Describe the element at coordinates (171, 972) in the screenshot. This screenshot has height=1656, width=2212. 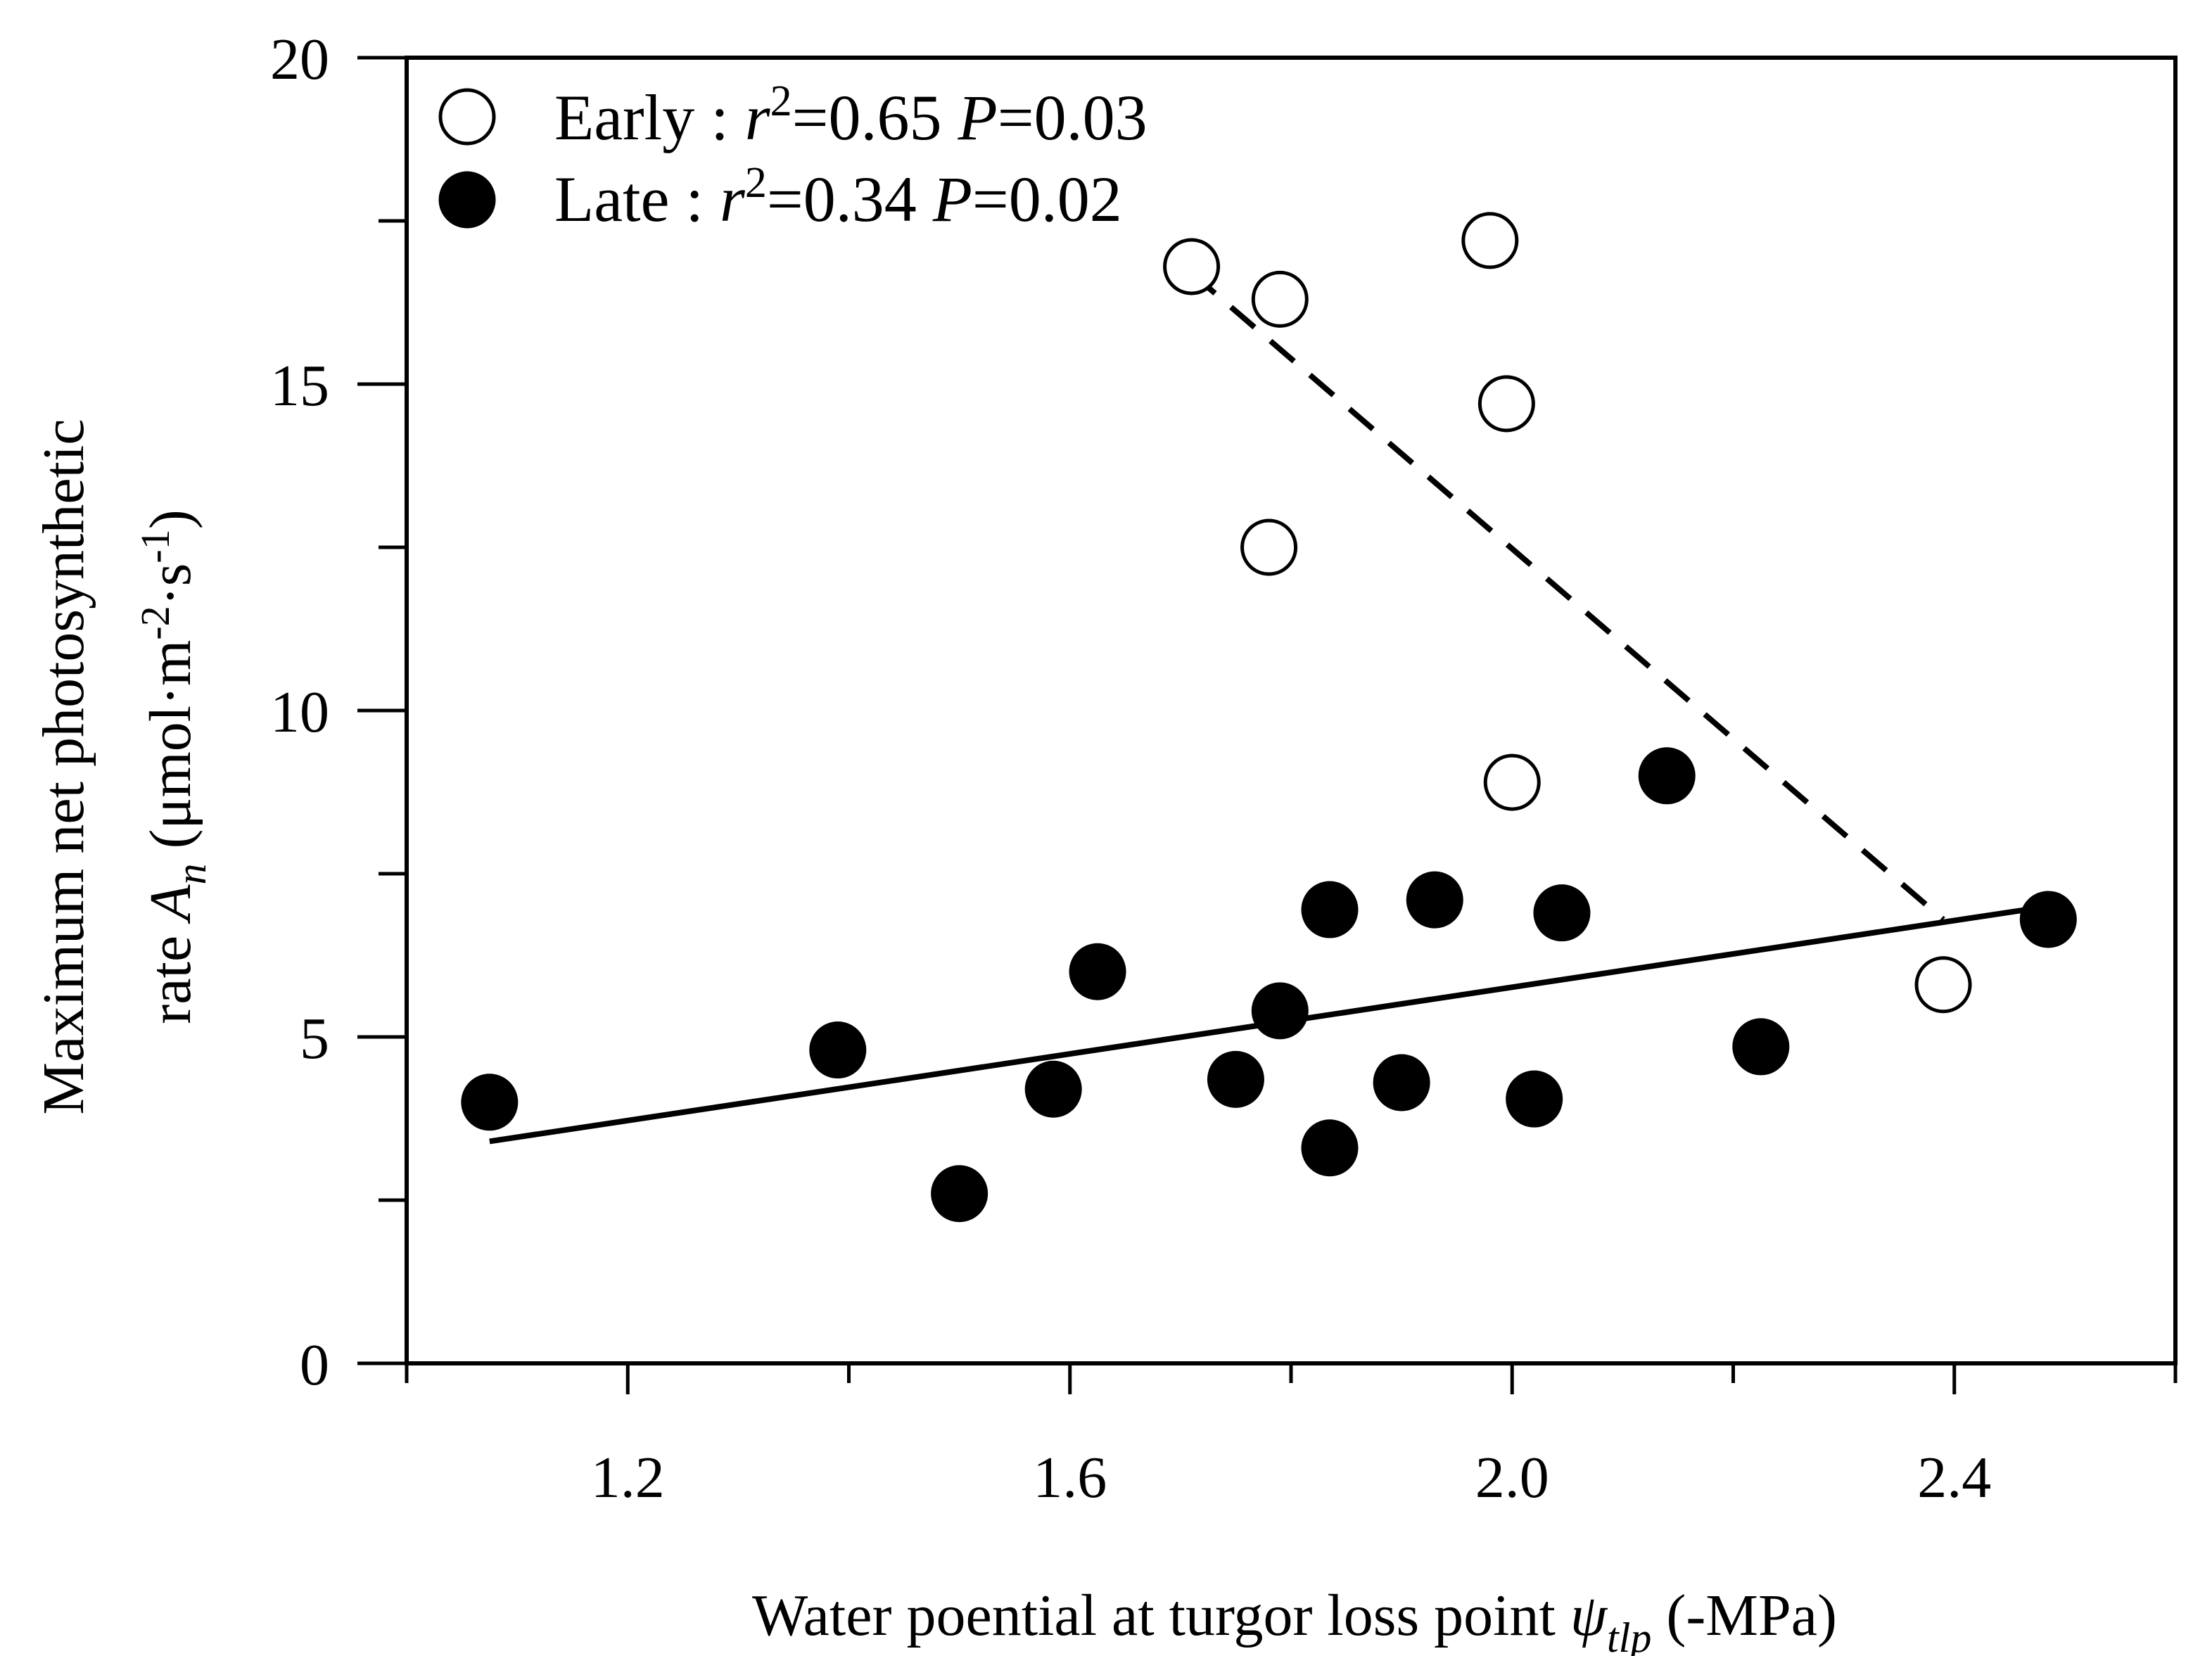
I see `y-axis-prefix: rate` at that location.